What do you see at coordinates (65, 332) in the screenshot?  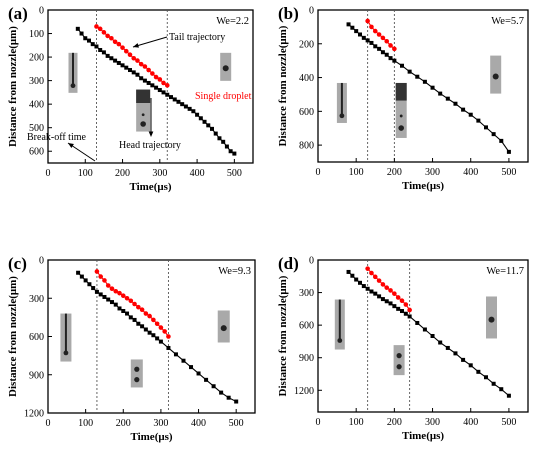 I see `droplet-ligament` at bounding box center [65, 332].